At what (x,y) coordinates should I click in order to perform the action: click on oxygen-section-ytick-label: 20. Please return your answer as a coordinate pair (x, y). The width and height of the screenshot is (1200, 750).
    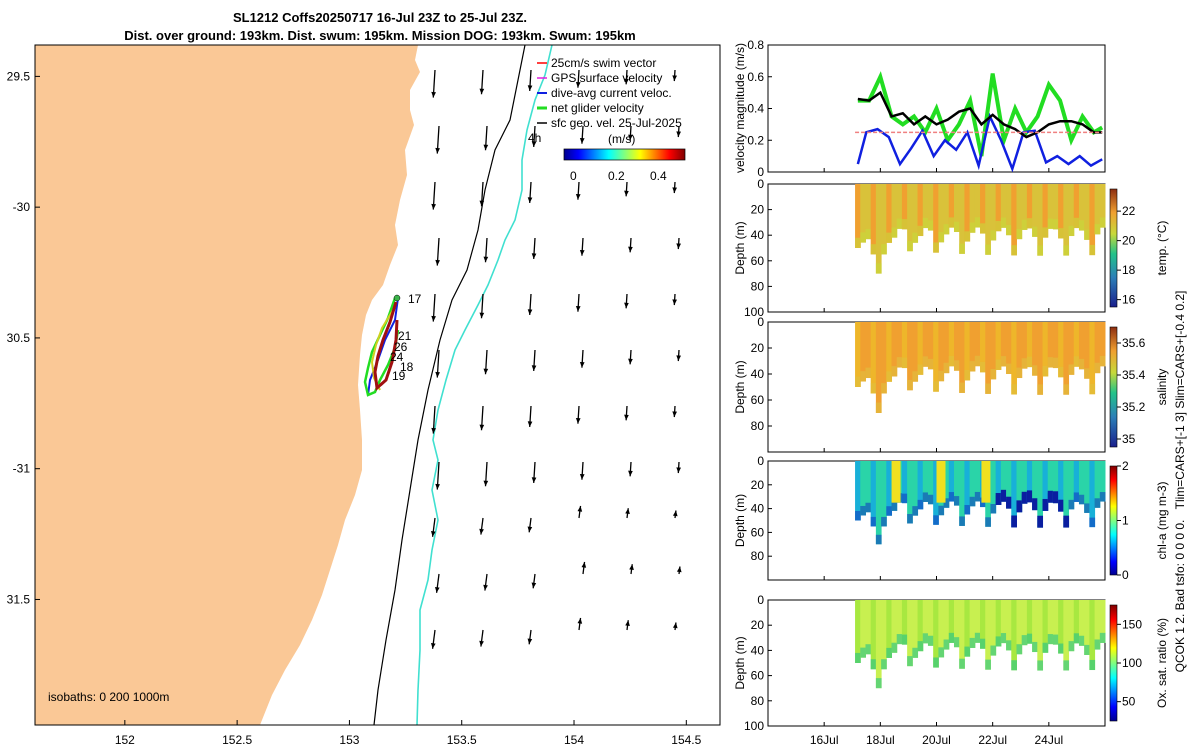
    Looking at the image, I should click on (758, 625).